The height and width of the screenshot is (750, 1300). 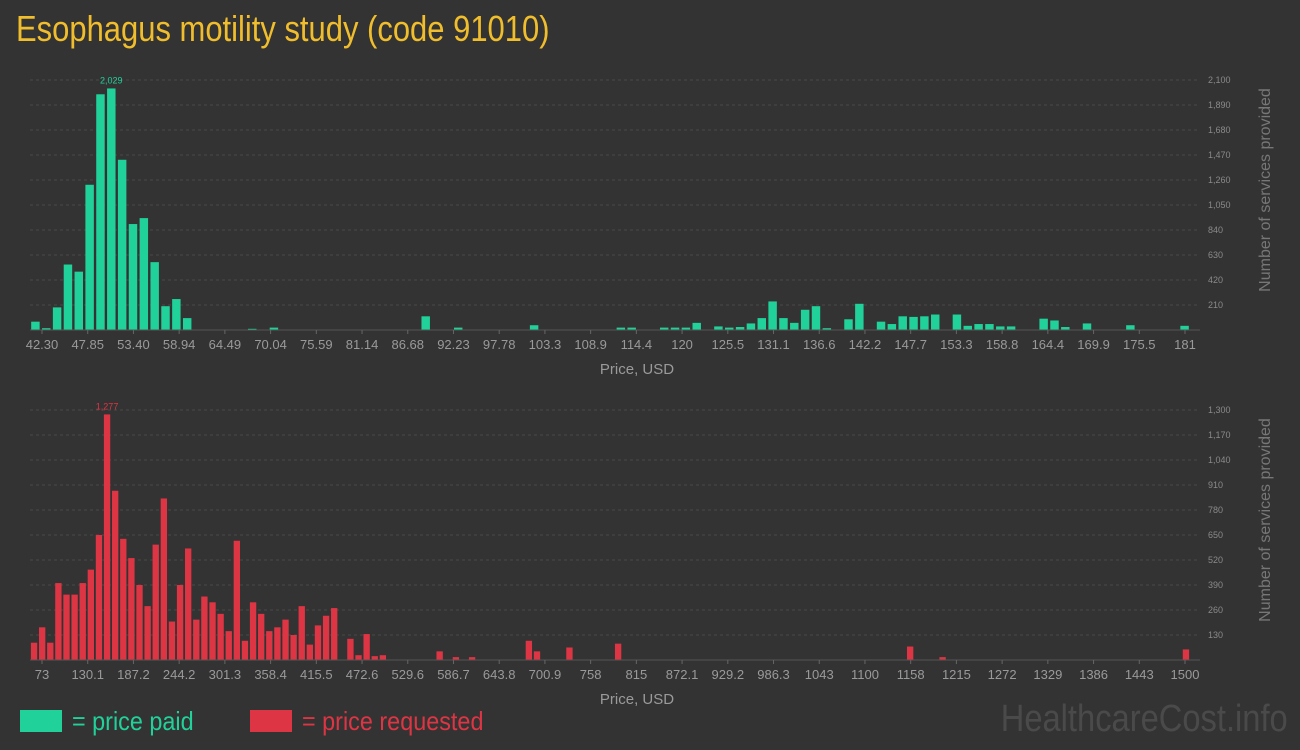 What do you see at coordinates (133, 674) in the screenshot?
I see `x-tick-label: 187.2` at bounding box center [133, 674].